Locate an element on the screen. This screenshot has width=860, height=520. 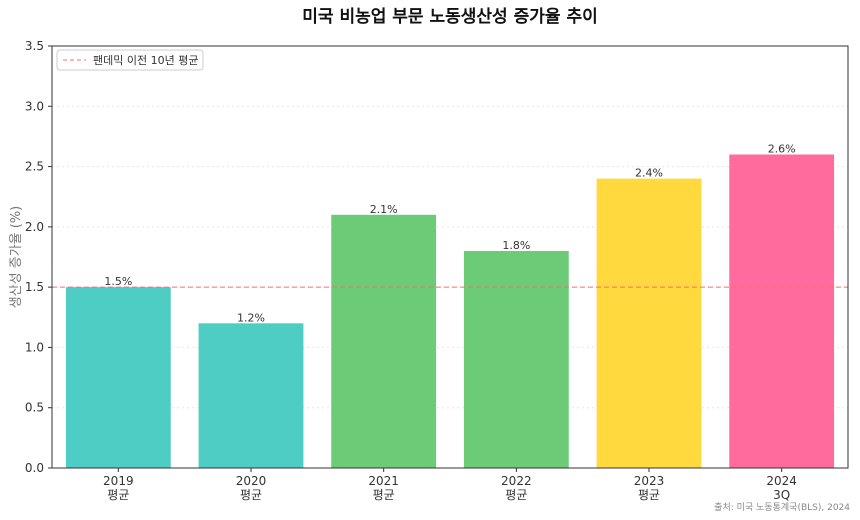
y-axis-label: 생산성 증가율 (%) is located at coordinates (16, 257).